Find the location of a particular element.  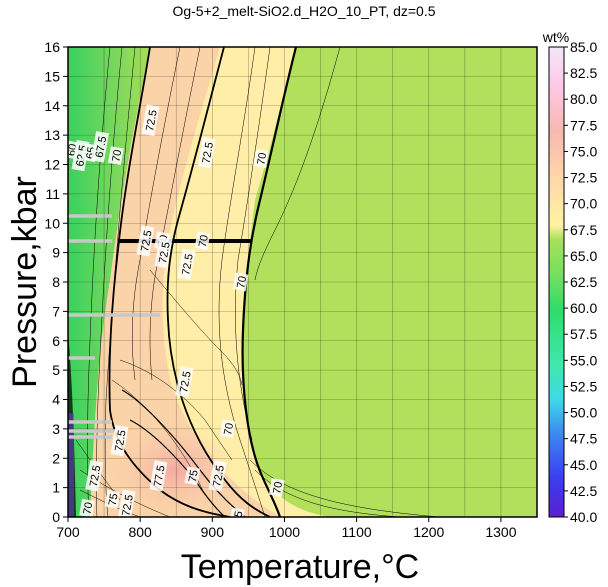

x-axis-title: Temperature,°C is located at coordinates (300, 567).